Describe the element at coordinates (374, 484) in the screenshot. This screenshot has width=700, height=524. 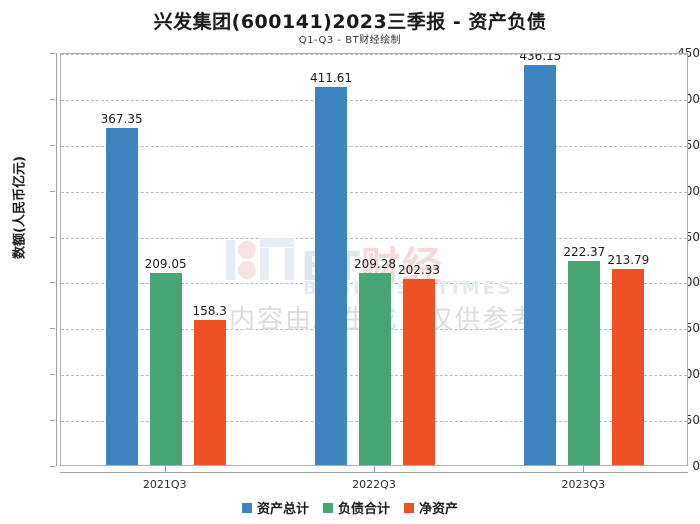
I see `x-tick-label: 2022Q3` at that location.